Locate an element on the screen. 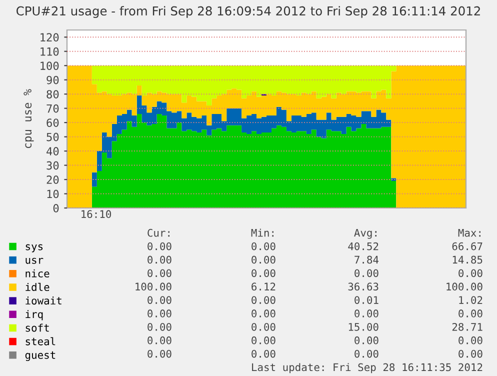  text: 14.85 is located at coordinates (467, 260).